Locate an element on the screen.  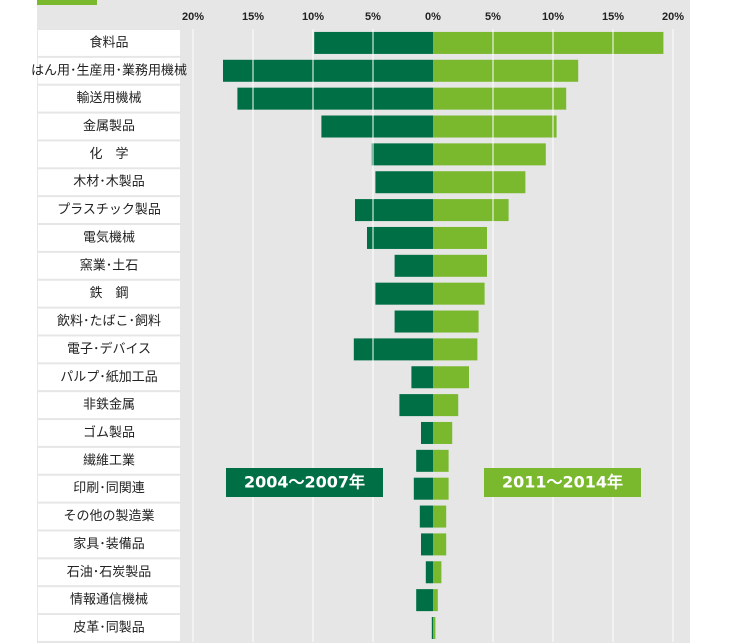
category-label: プラスチック製品 is located at coordinates (109, 210).